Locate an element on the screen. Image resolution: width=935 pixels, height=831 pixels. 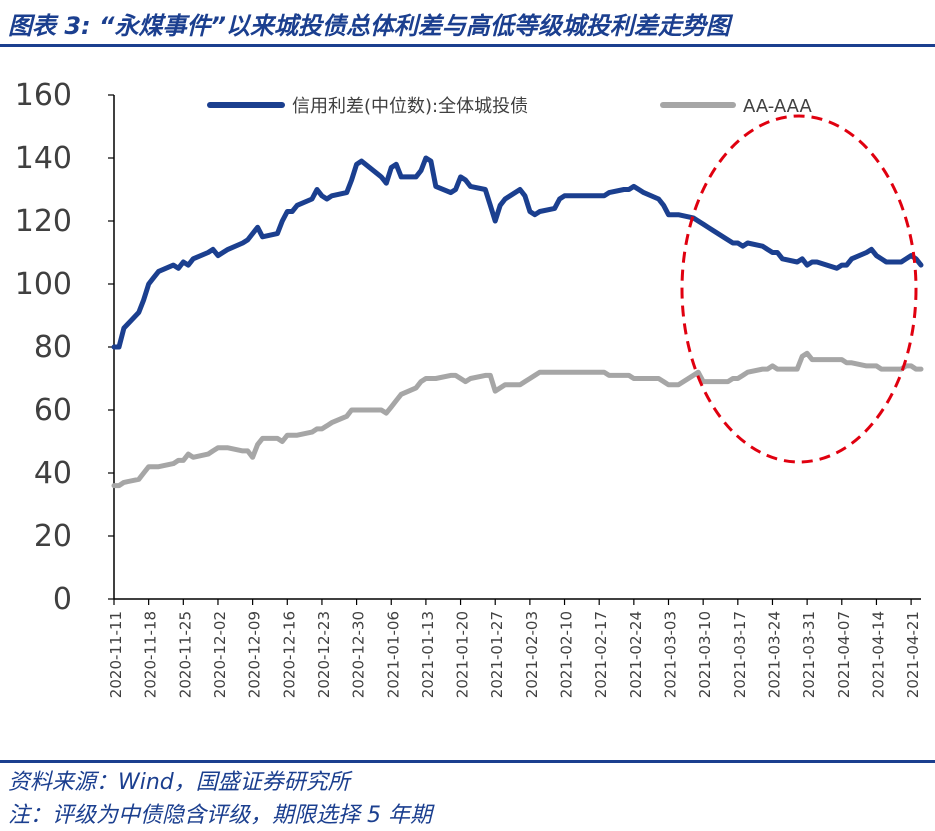
x-tick-label: 2021-01-27 is located at coordinates (497, 654).